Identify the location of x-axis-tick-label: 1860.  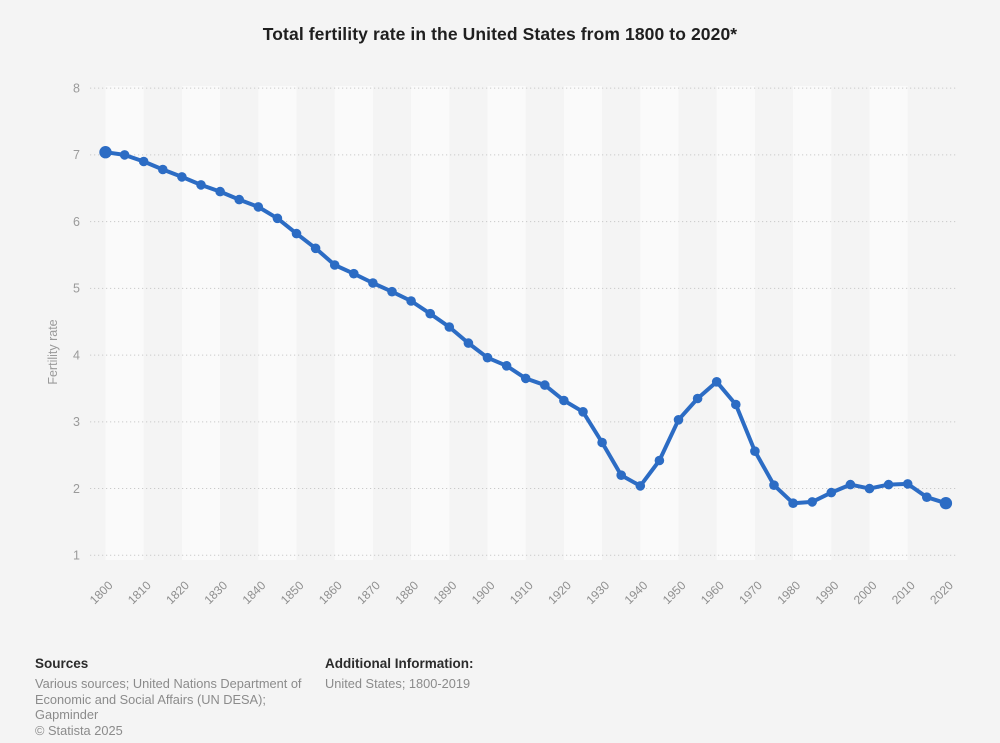
(330, 592).